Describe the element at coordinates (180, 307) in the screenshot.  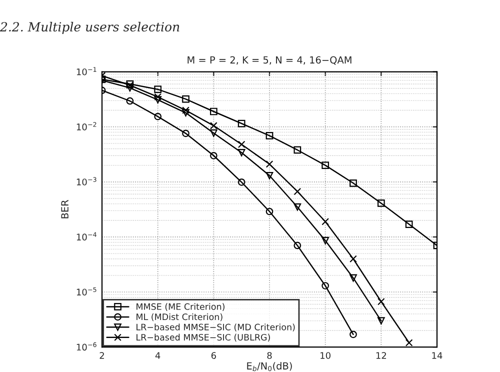
I see `legend-label: MMSE (ME Criterion)` at that location.